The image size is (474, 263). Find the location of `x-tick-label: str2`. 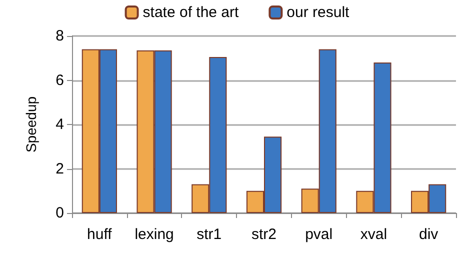

x-tick-label: str2 is located at coordinates (264, 234).